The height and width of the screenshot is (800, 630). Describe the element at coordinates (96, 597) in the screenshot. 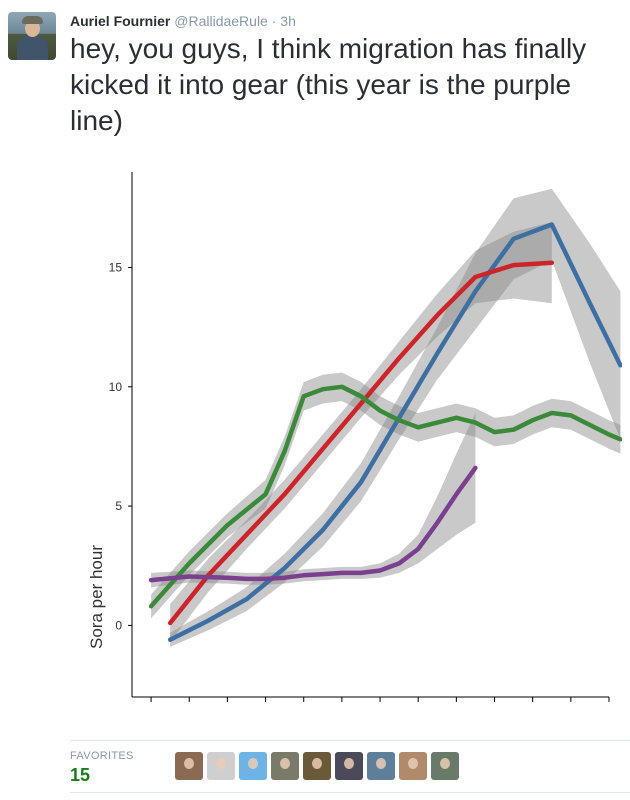

I see `y-axis-label: Sora per hour` at that location.